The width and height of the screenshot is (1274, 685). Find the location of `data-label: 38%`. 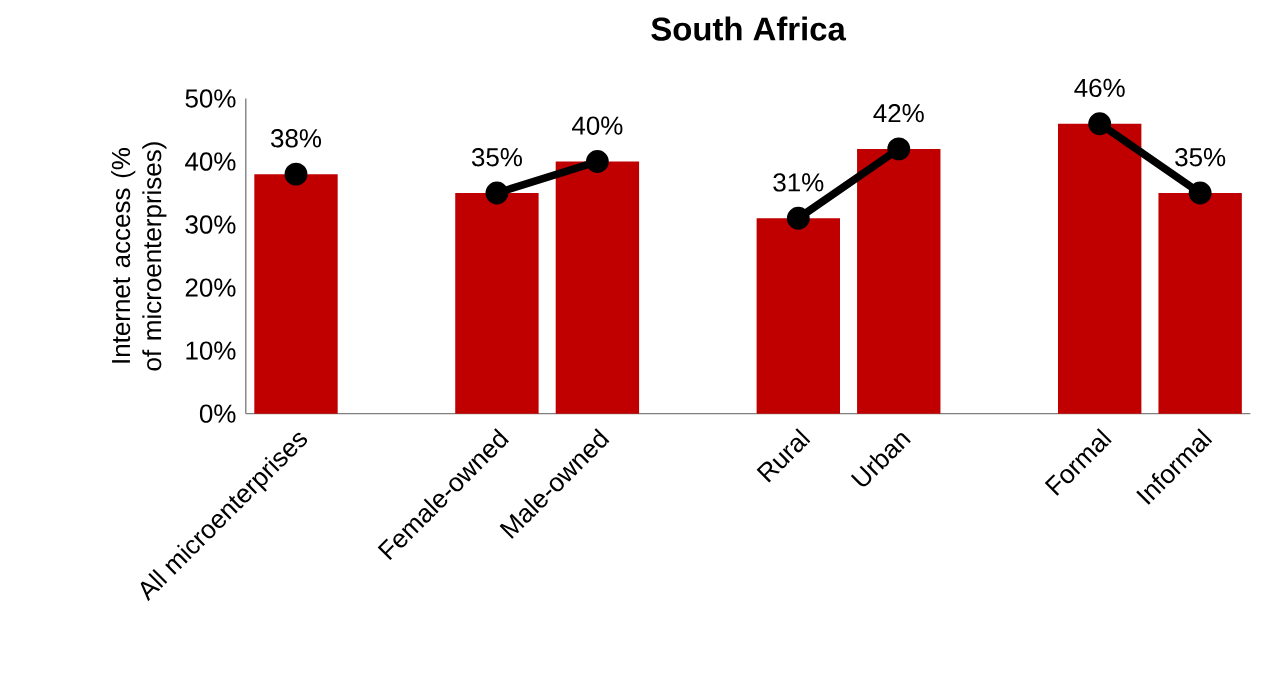

data-label: 38% is located at coordinates (296, 138).